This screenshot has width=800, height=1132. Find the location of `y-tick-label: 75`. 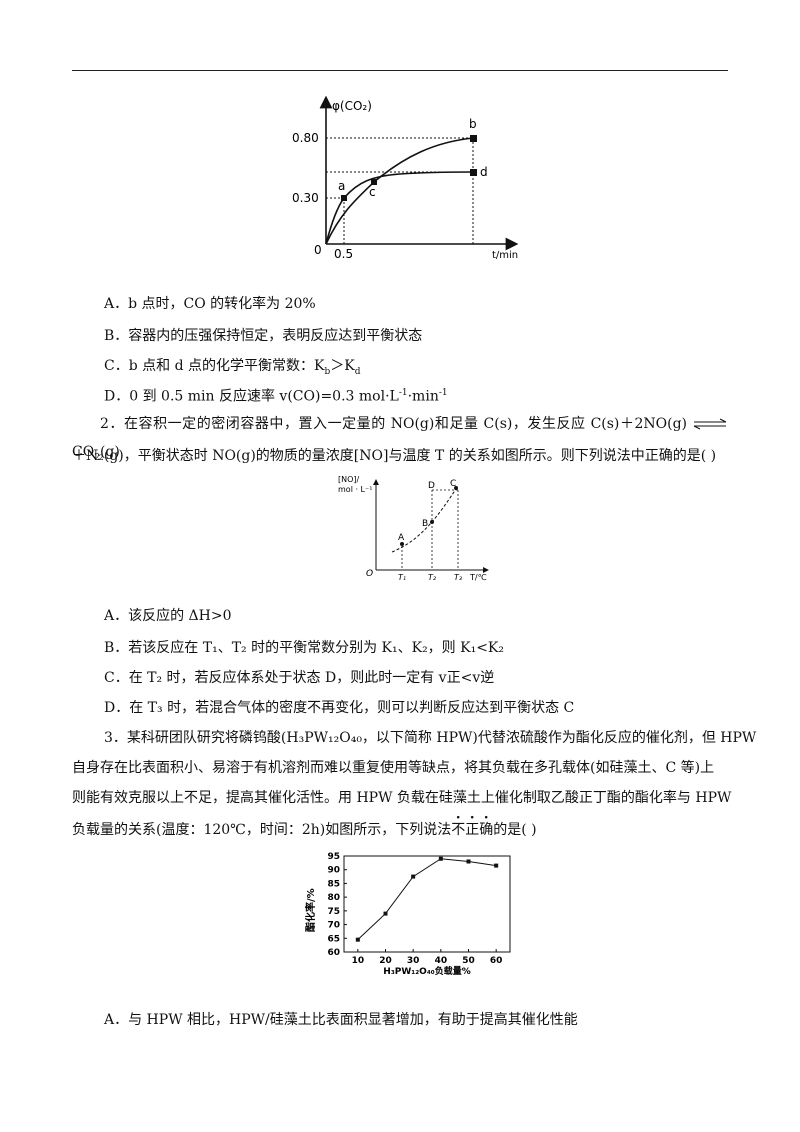

y-tick-label: 75 is located at coordinates (333, 912).